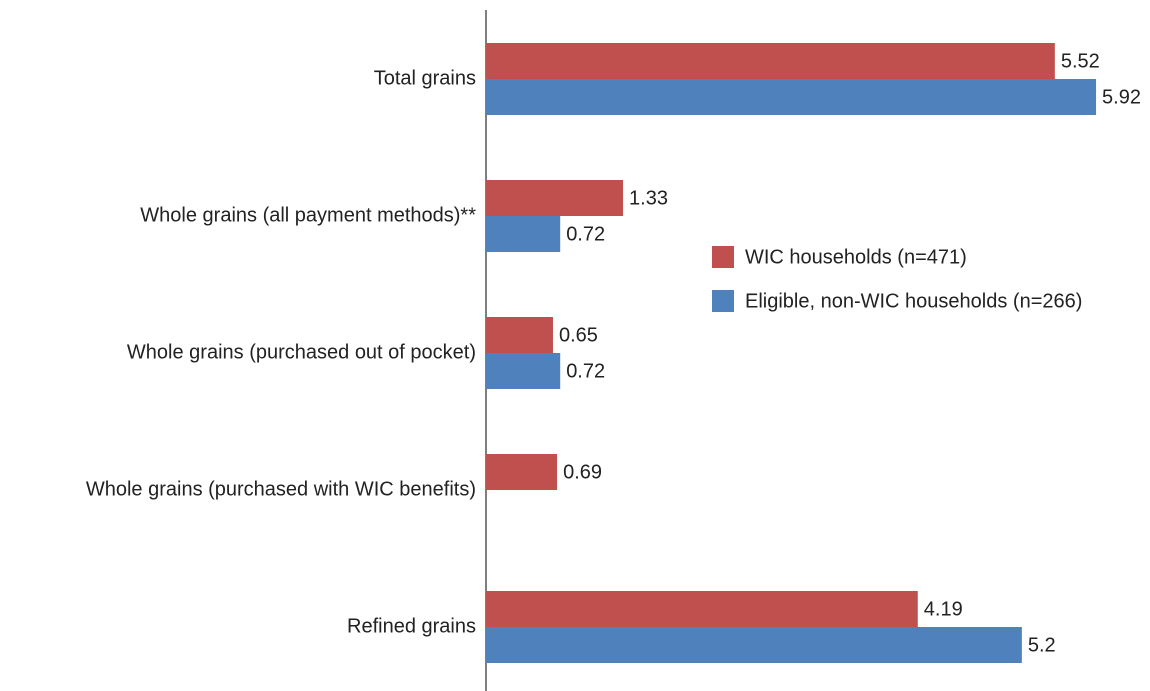 Image resolution: width=1150 pixels, height=691 pixels. What do you see at coordinates (943, 609) in the screenshot?
I see `data-label: 4.19` at bounding box center [943, 609].